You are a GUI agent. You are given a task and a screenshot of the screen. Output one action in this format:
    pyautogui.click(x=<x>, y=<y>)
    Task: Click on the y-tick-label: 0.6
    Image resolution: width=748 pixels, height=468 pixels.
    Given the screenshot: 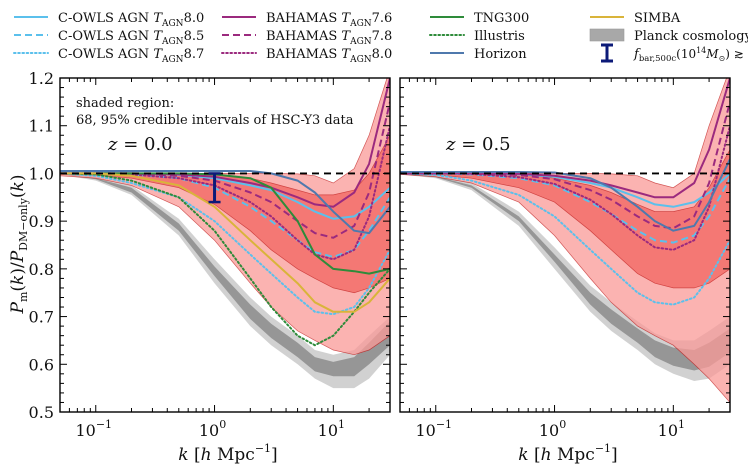 What is the action you would take?
    pyautogui.click(x=41, y=364)
    